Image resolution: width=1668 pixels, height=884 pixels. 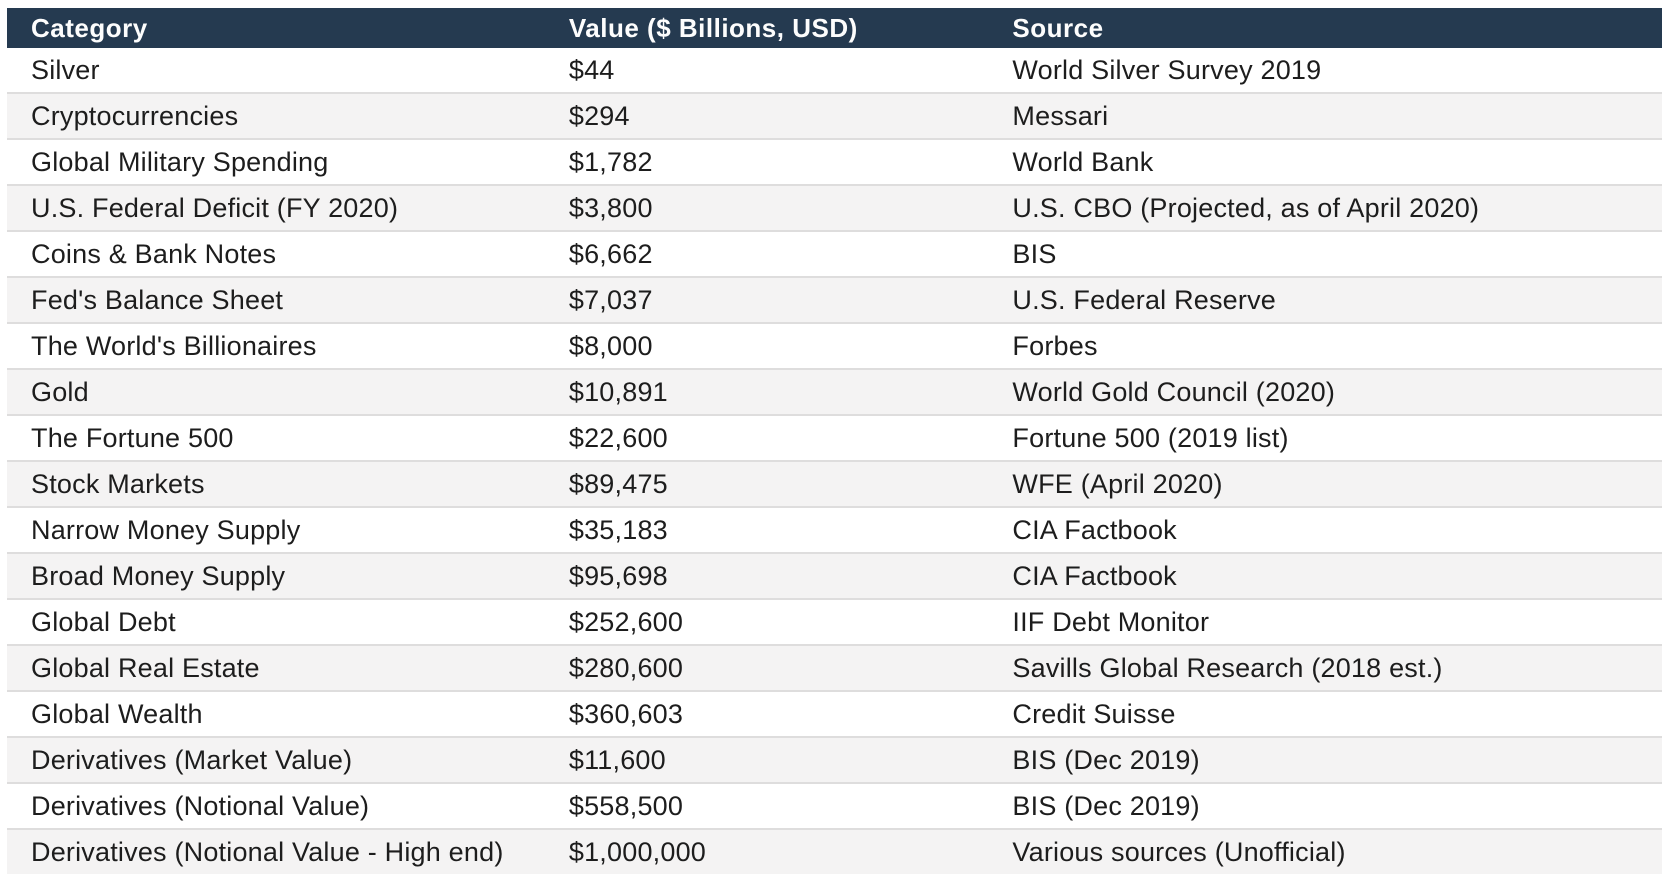 I want to click on cell-source: World Silver Survey 2019, so click(x=1167, y=69).